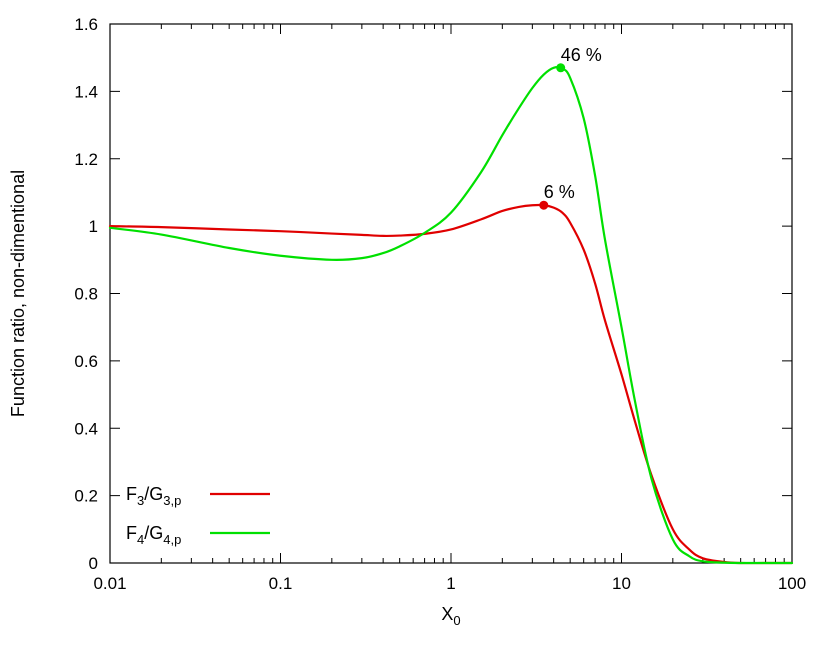 The height and width of the screenshot is (653, 830). What do you see at coordinates (93, 563) in the screenshot?
I see `y-tick-label: 0` at bounding box center [93, 563].